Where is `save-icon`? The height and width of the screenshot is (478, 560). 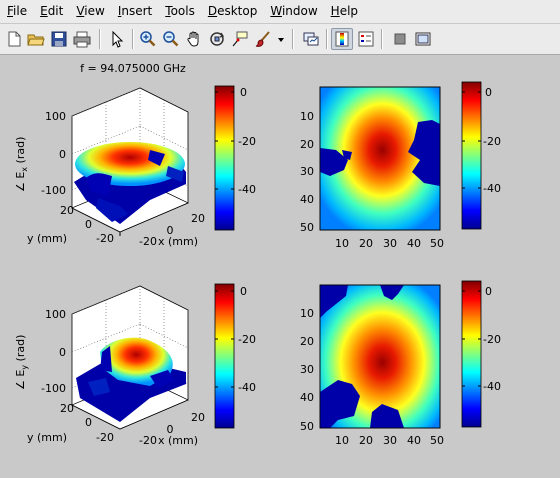
save-icon is located at coordinates (59, 39).